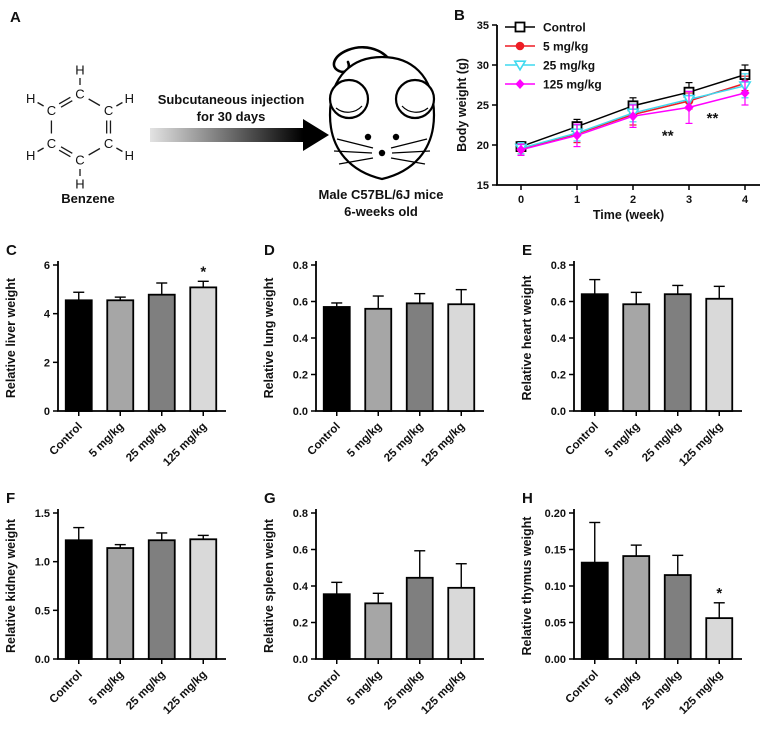 This screenshot has height=731, width=774. What do you see at coordinates (47, 266) in the screenshot?
I see `y-tick-label: 6` at bounding box center [47, 266].